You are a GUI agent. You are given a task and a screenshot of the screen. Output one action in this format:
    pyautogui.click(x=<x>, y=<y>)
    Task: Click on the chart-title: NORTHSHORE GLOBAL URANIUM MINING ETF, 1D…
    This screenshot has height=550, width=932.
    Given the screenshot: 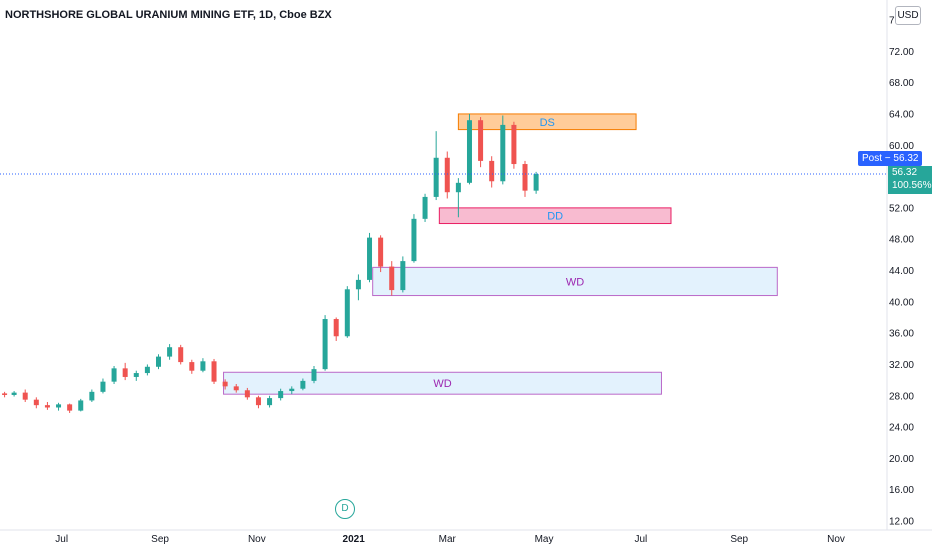 What is the action you would take?
    pyautogui.click(x=168, y=15)
    